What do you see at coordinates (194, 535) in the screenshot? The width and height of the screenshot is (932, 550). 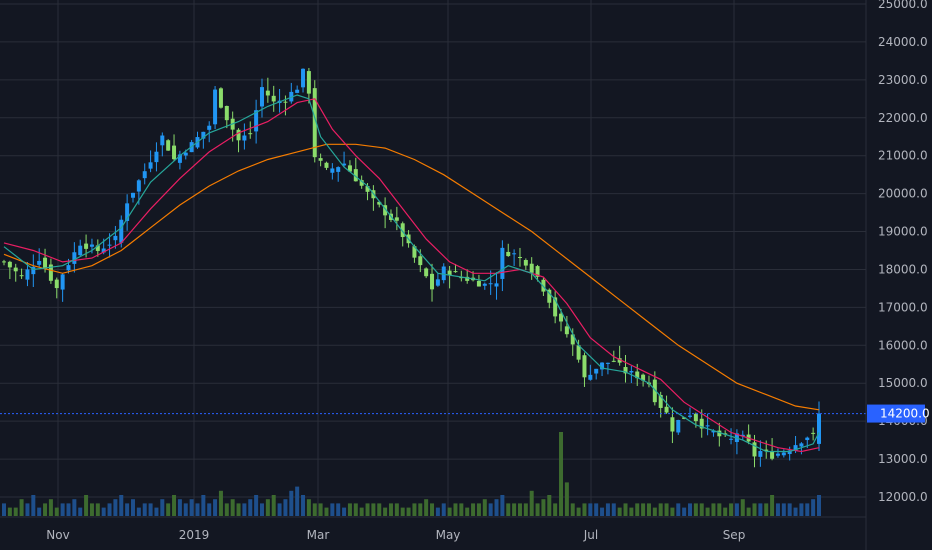 I see `time-tick-label: 2019` at bounding box center [194, 535].